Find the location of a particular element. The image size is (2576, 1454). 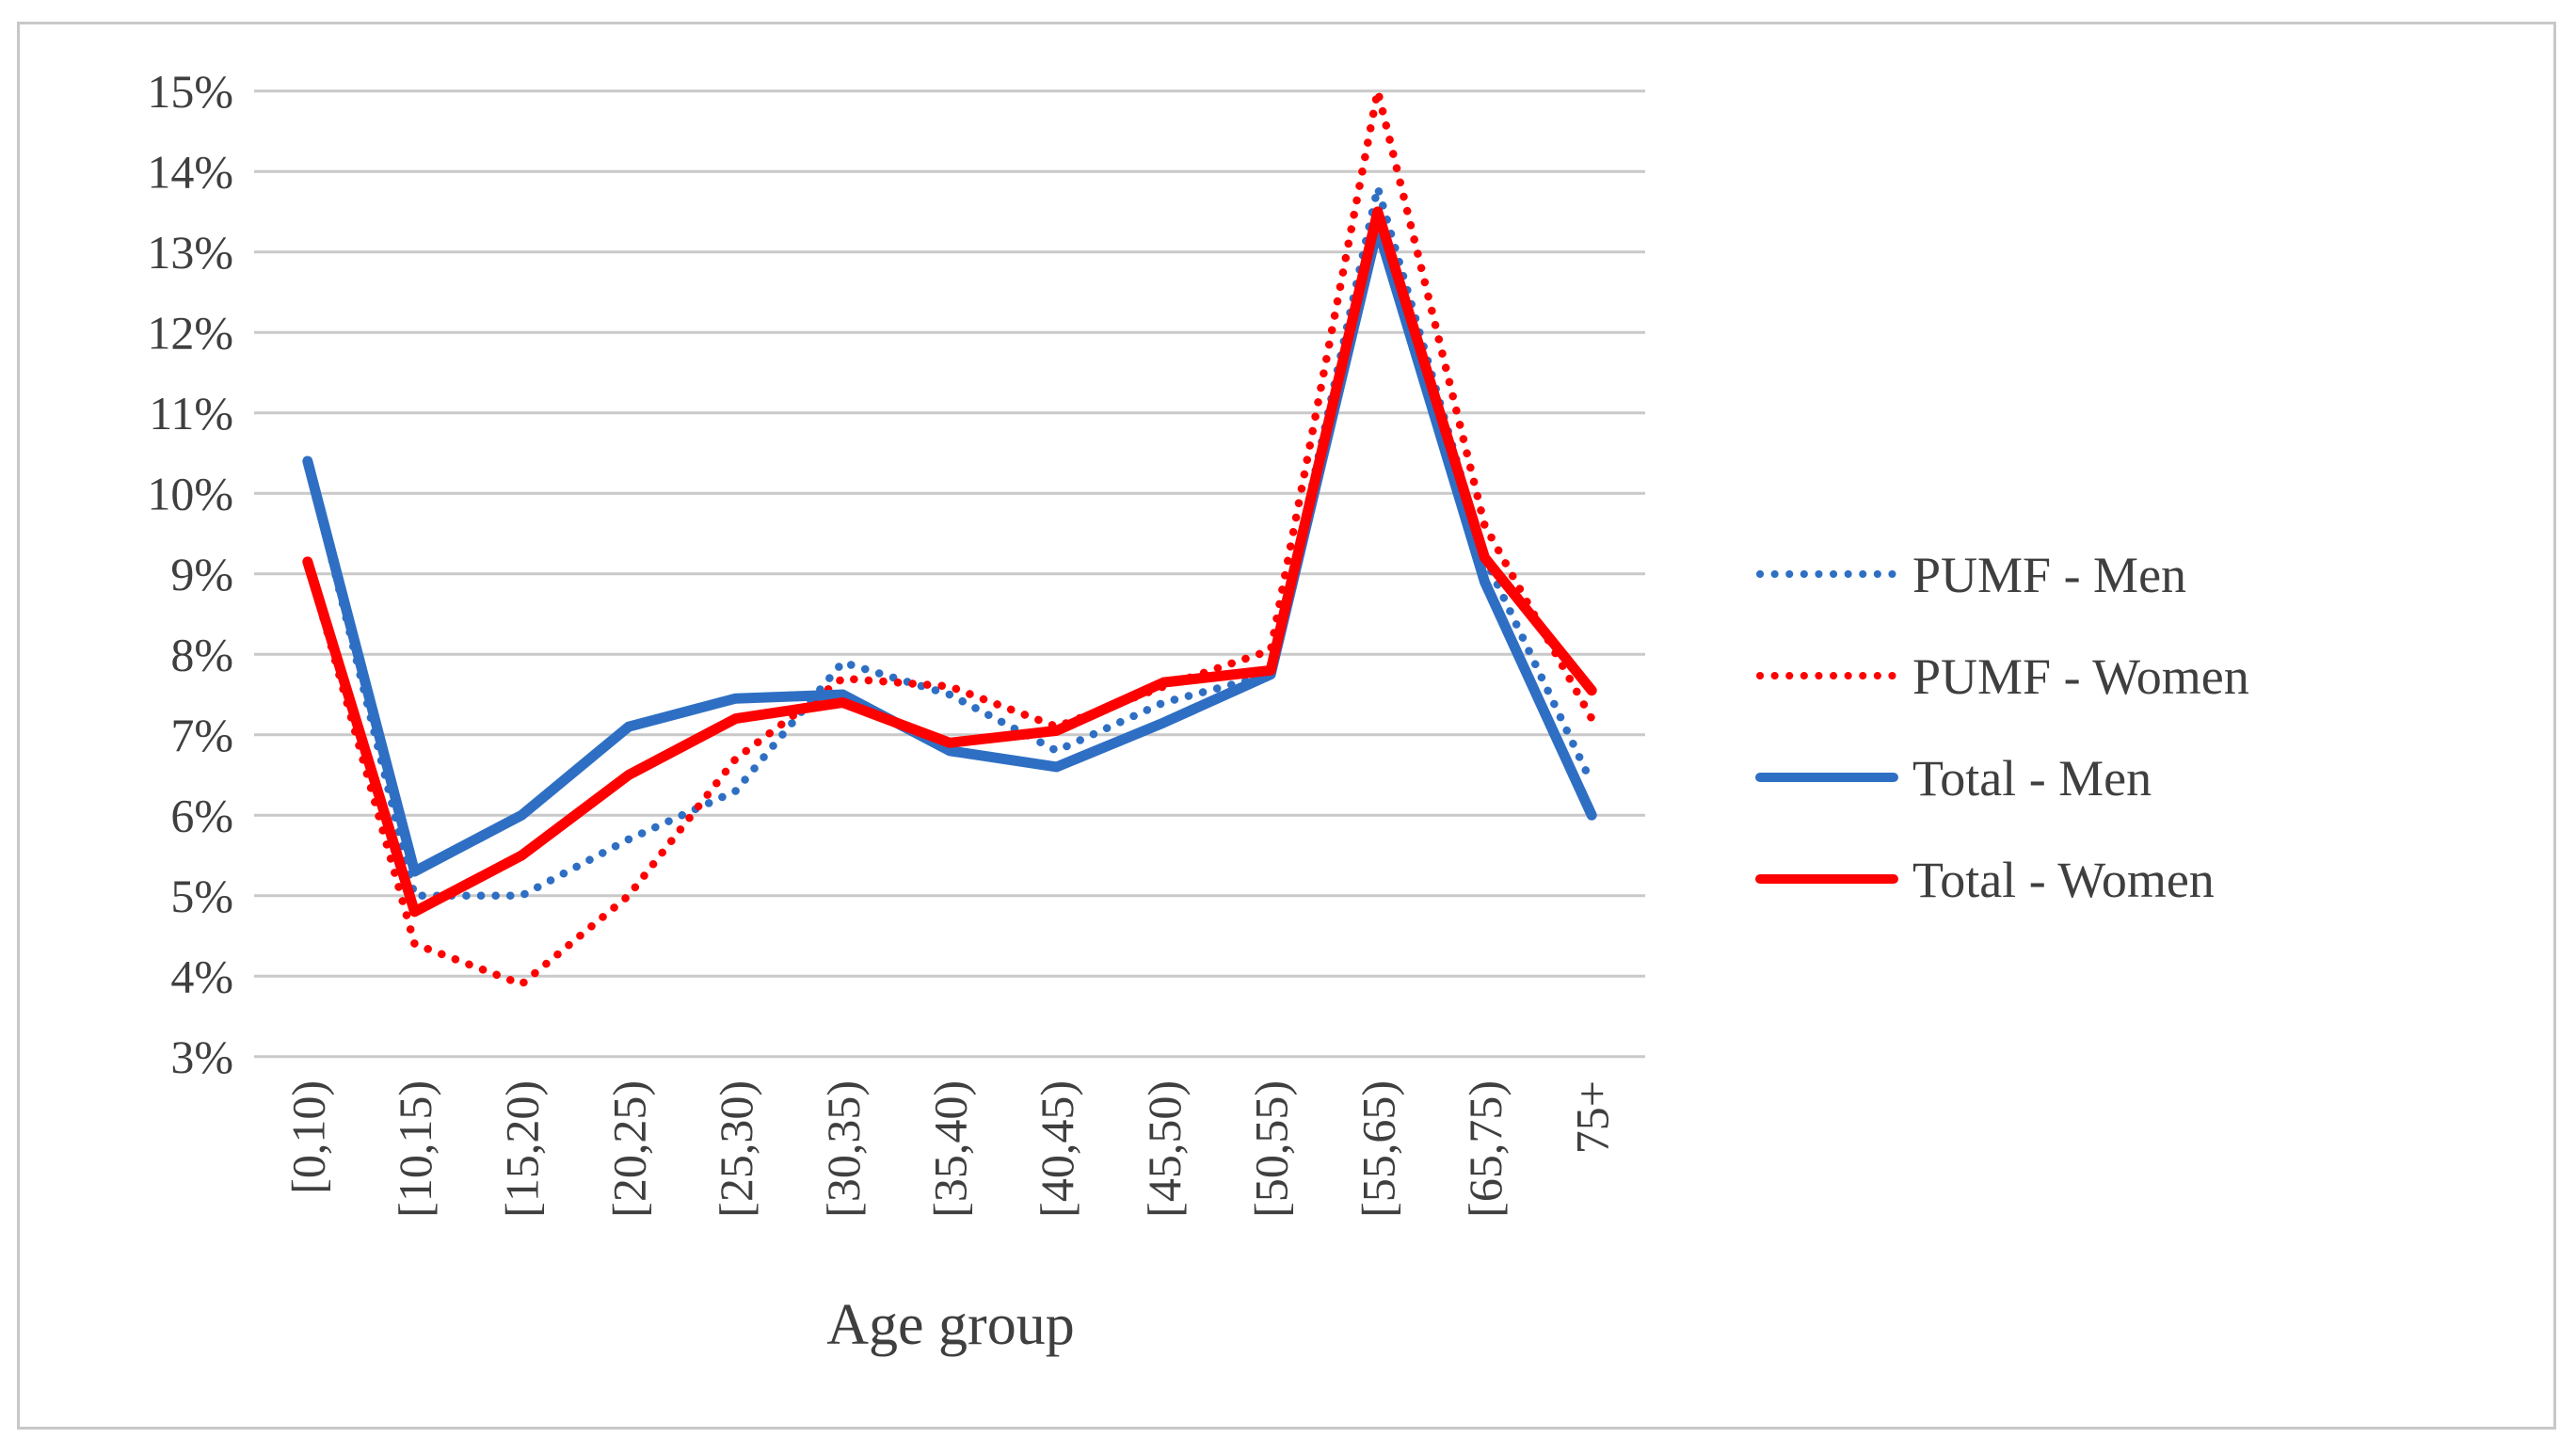

x-tick-label: [10,15) is located at coordinates (415, 1149).